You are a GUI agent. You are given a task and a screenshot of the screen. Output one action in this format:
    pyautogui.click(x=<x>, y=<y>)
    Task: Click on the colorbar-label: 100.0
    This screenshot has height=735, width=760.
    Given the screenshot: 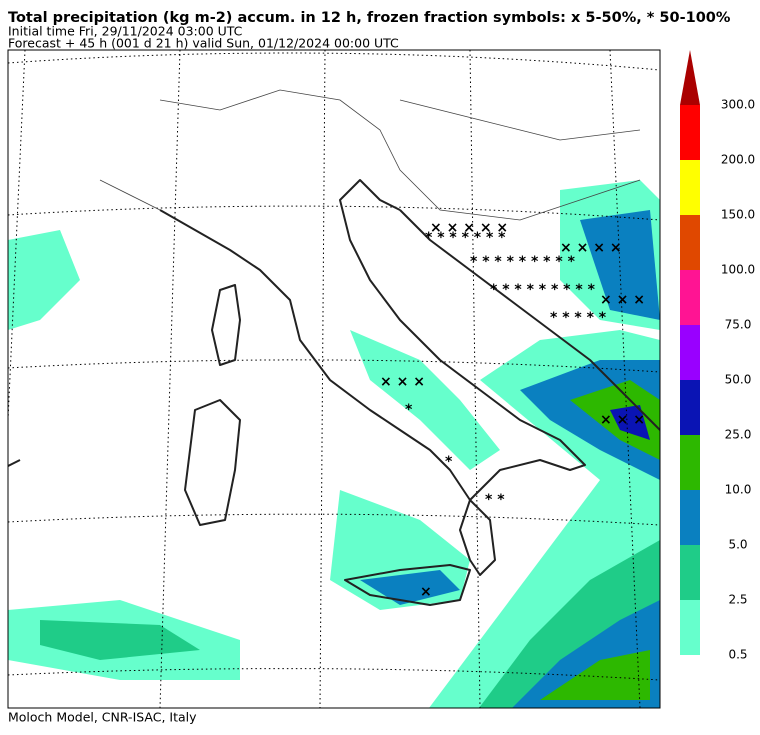 What is the action you would take?
    pyautogui.click(x=738, y=270)
    